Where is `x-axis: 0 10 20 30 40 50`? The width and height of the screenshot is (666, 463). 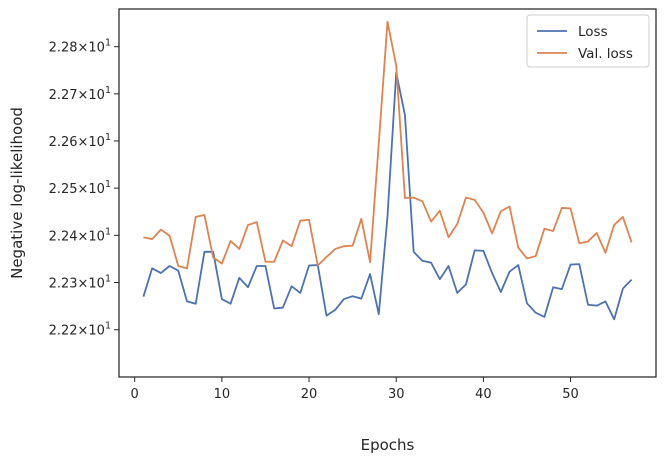 x-axis: 0 10 20 30 40 50 is located at coordinates (355, 389).